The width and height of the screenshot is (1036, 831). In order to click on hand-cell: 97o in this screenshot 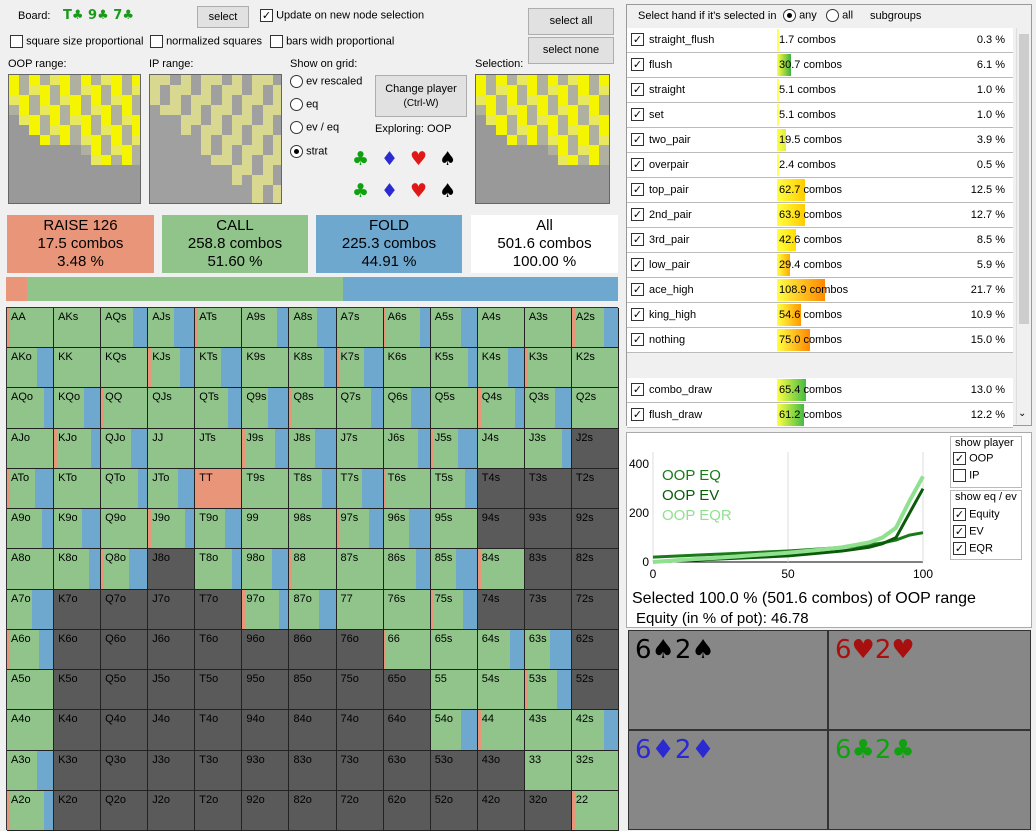, I will do `click(266, 609)`.